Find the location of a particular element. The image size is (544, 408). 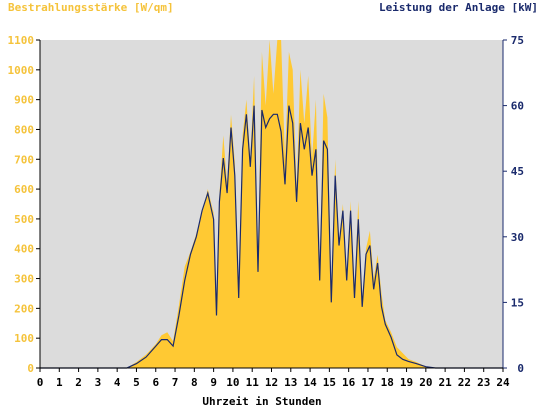

left-tick-label: 500 is located at coordinates (24, 219).